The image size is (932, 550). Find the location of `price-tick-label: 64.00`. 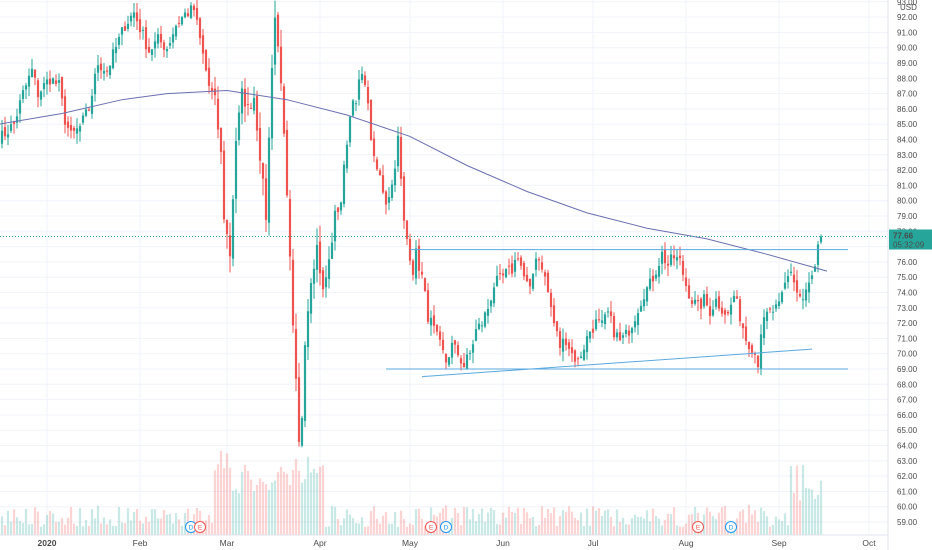

price-tick-label: 64.00 is located at coordinates (907, 446).